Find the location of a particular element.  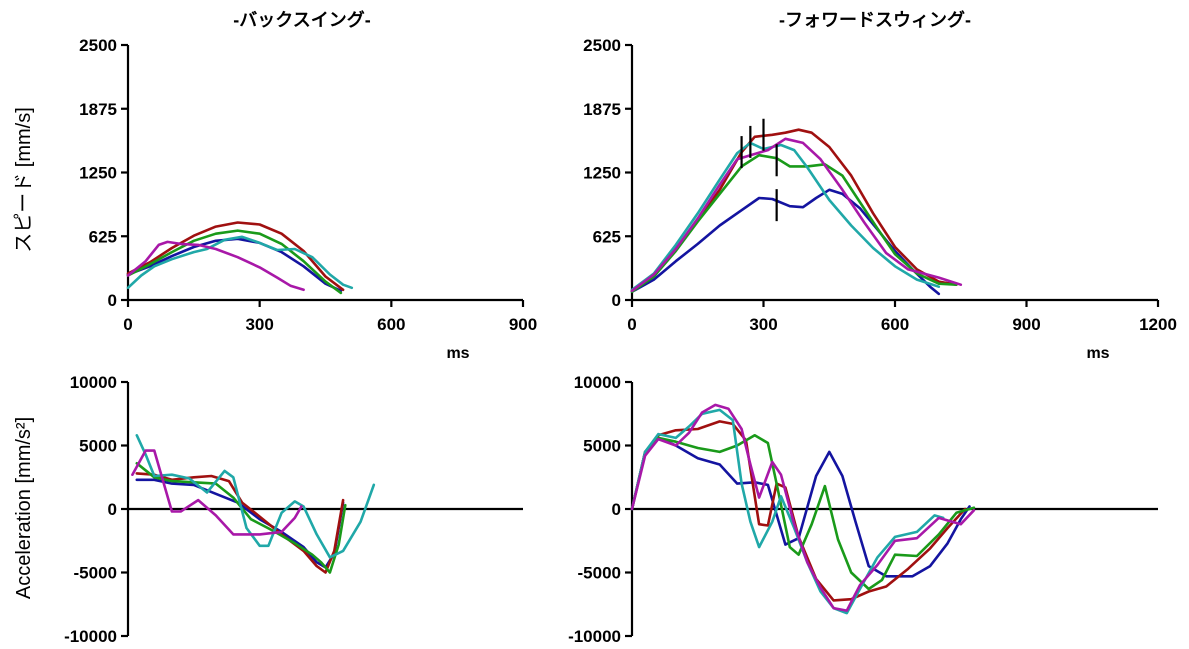

y-axis-title-acceleration: Acceleration [mm/s²] is located at coordinates (24, 508).